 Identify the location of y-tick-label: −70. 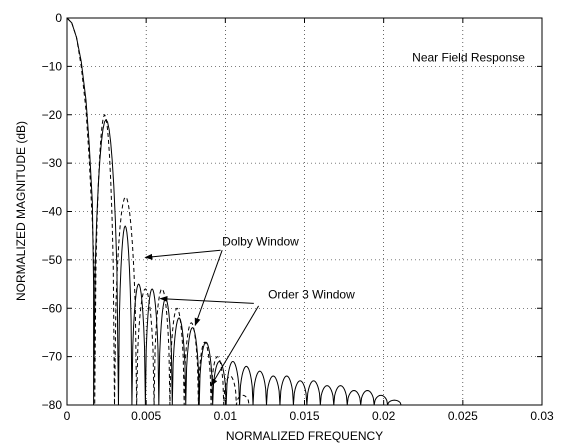
(52, 357).